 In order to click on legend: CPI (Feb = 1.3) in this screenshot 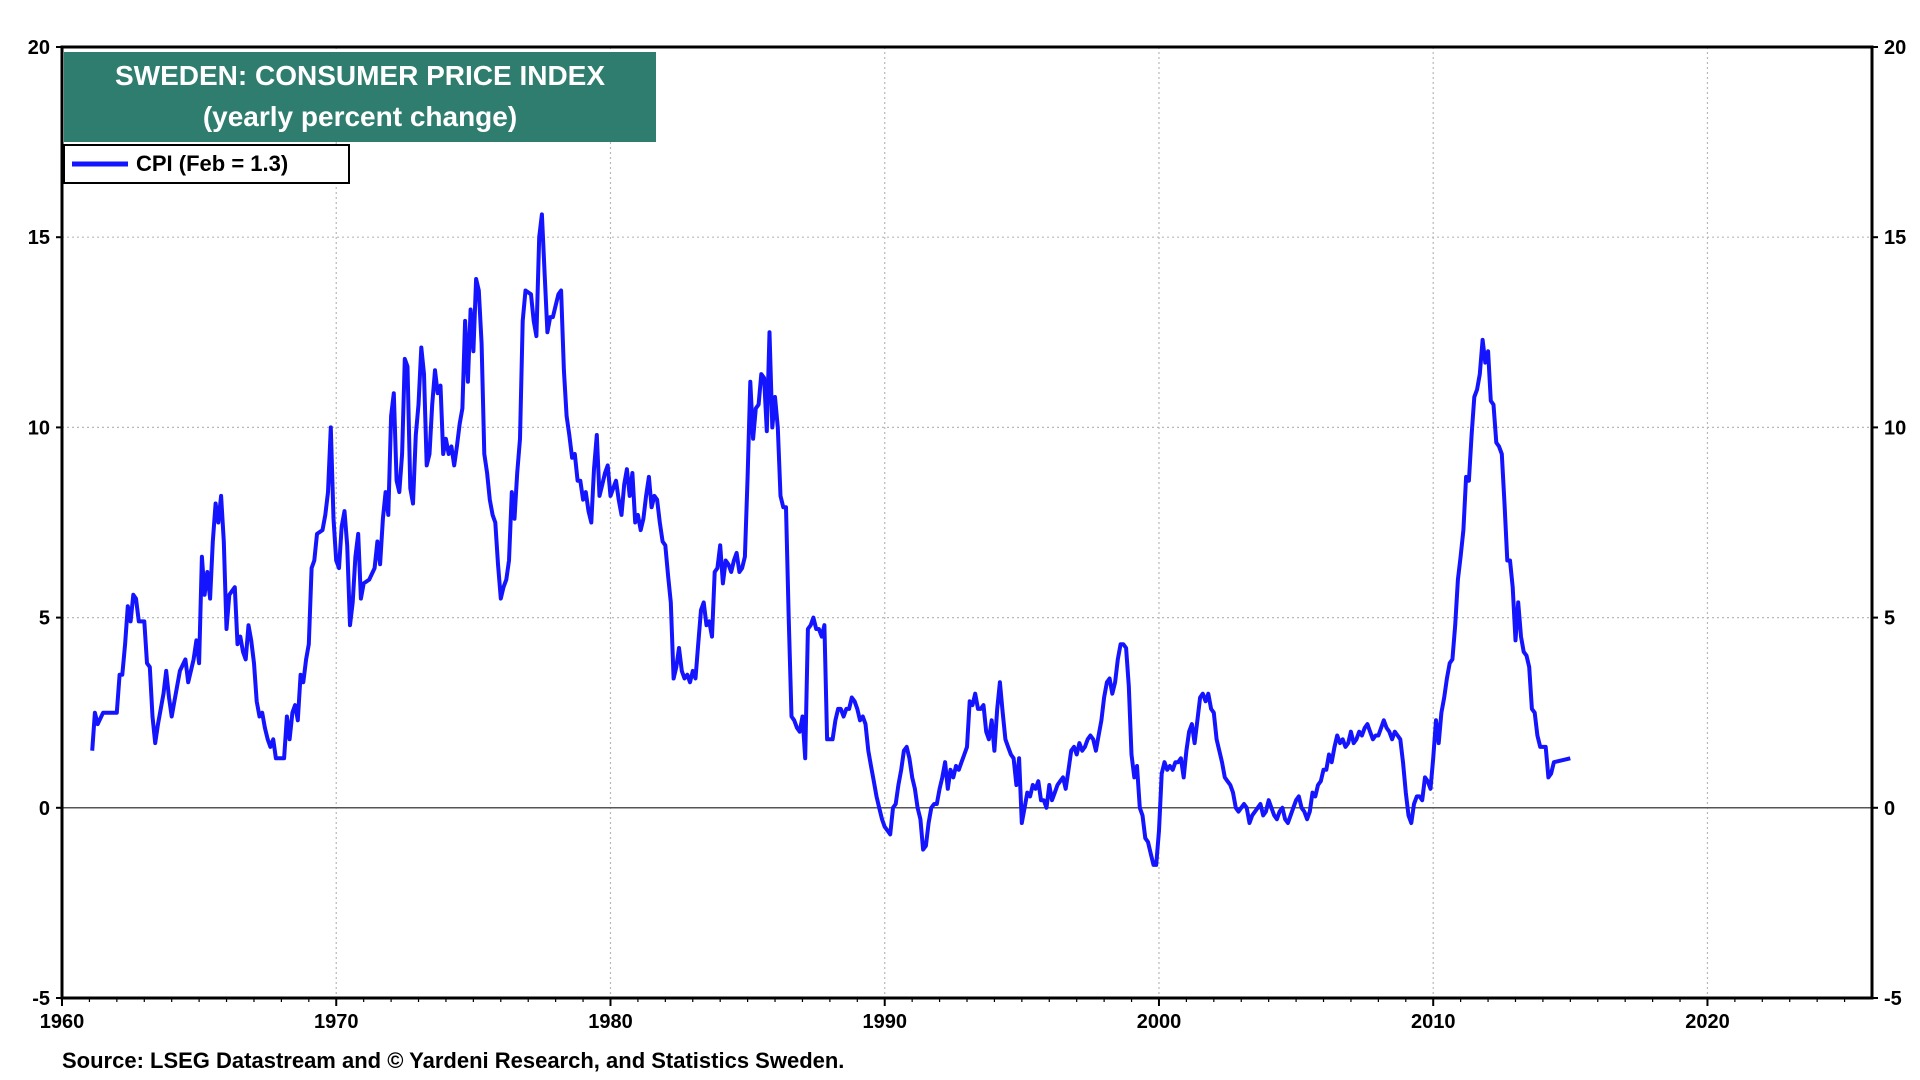, I will do `click(206, 164)`.